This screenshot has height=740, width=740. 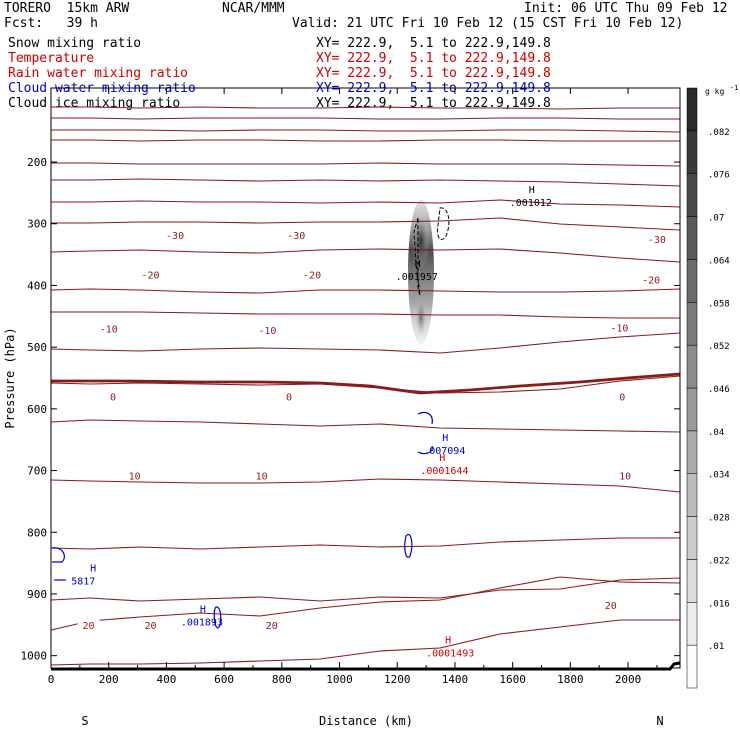 I want to click on forecast-hour: Fcst: 39 h, so click(x=51, y=23).